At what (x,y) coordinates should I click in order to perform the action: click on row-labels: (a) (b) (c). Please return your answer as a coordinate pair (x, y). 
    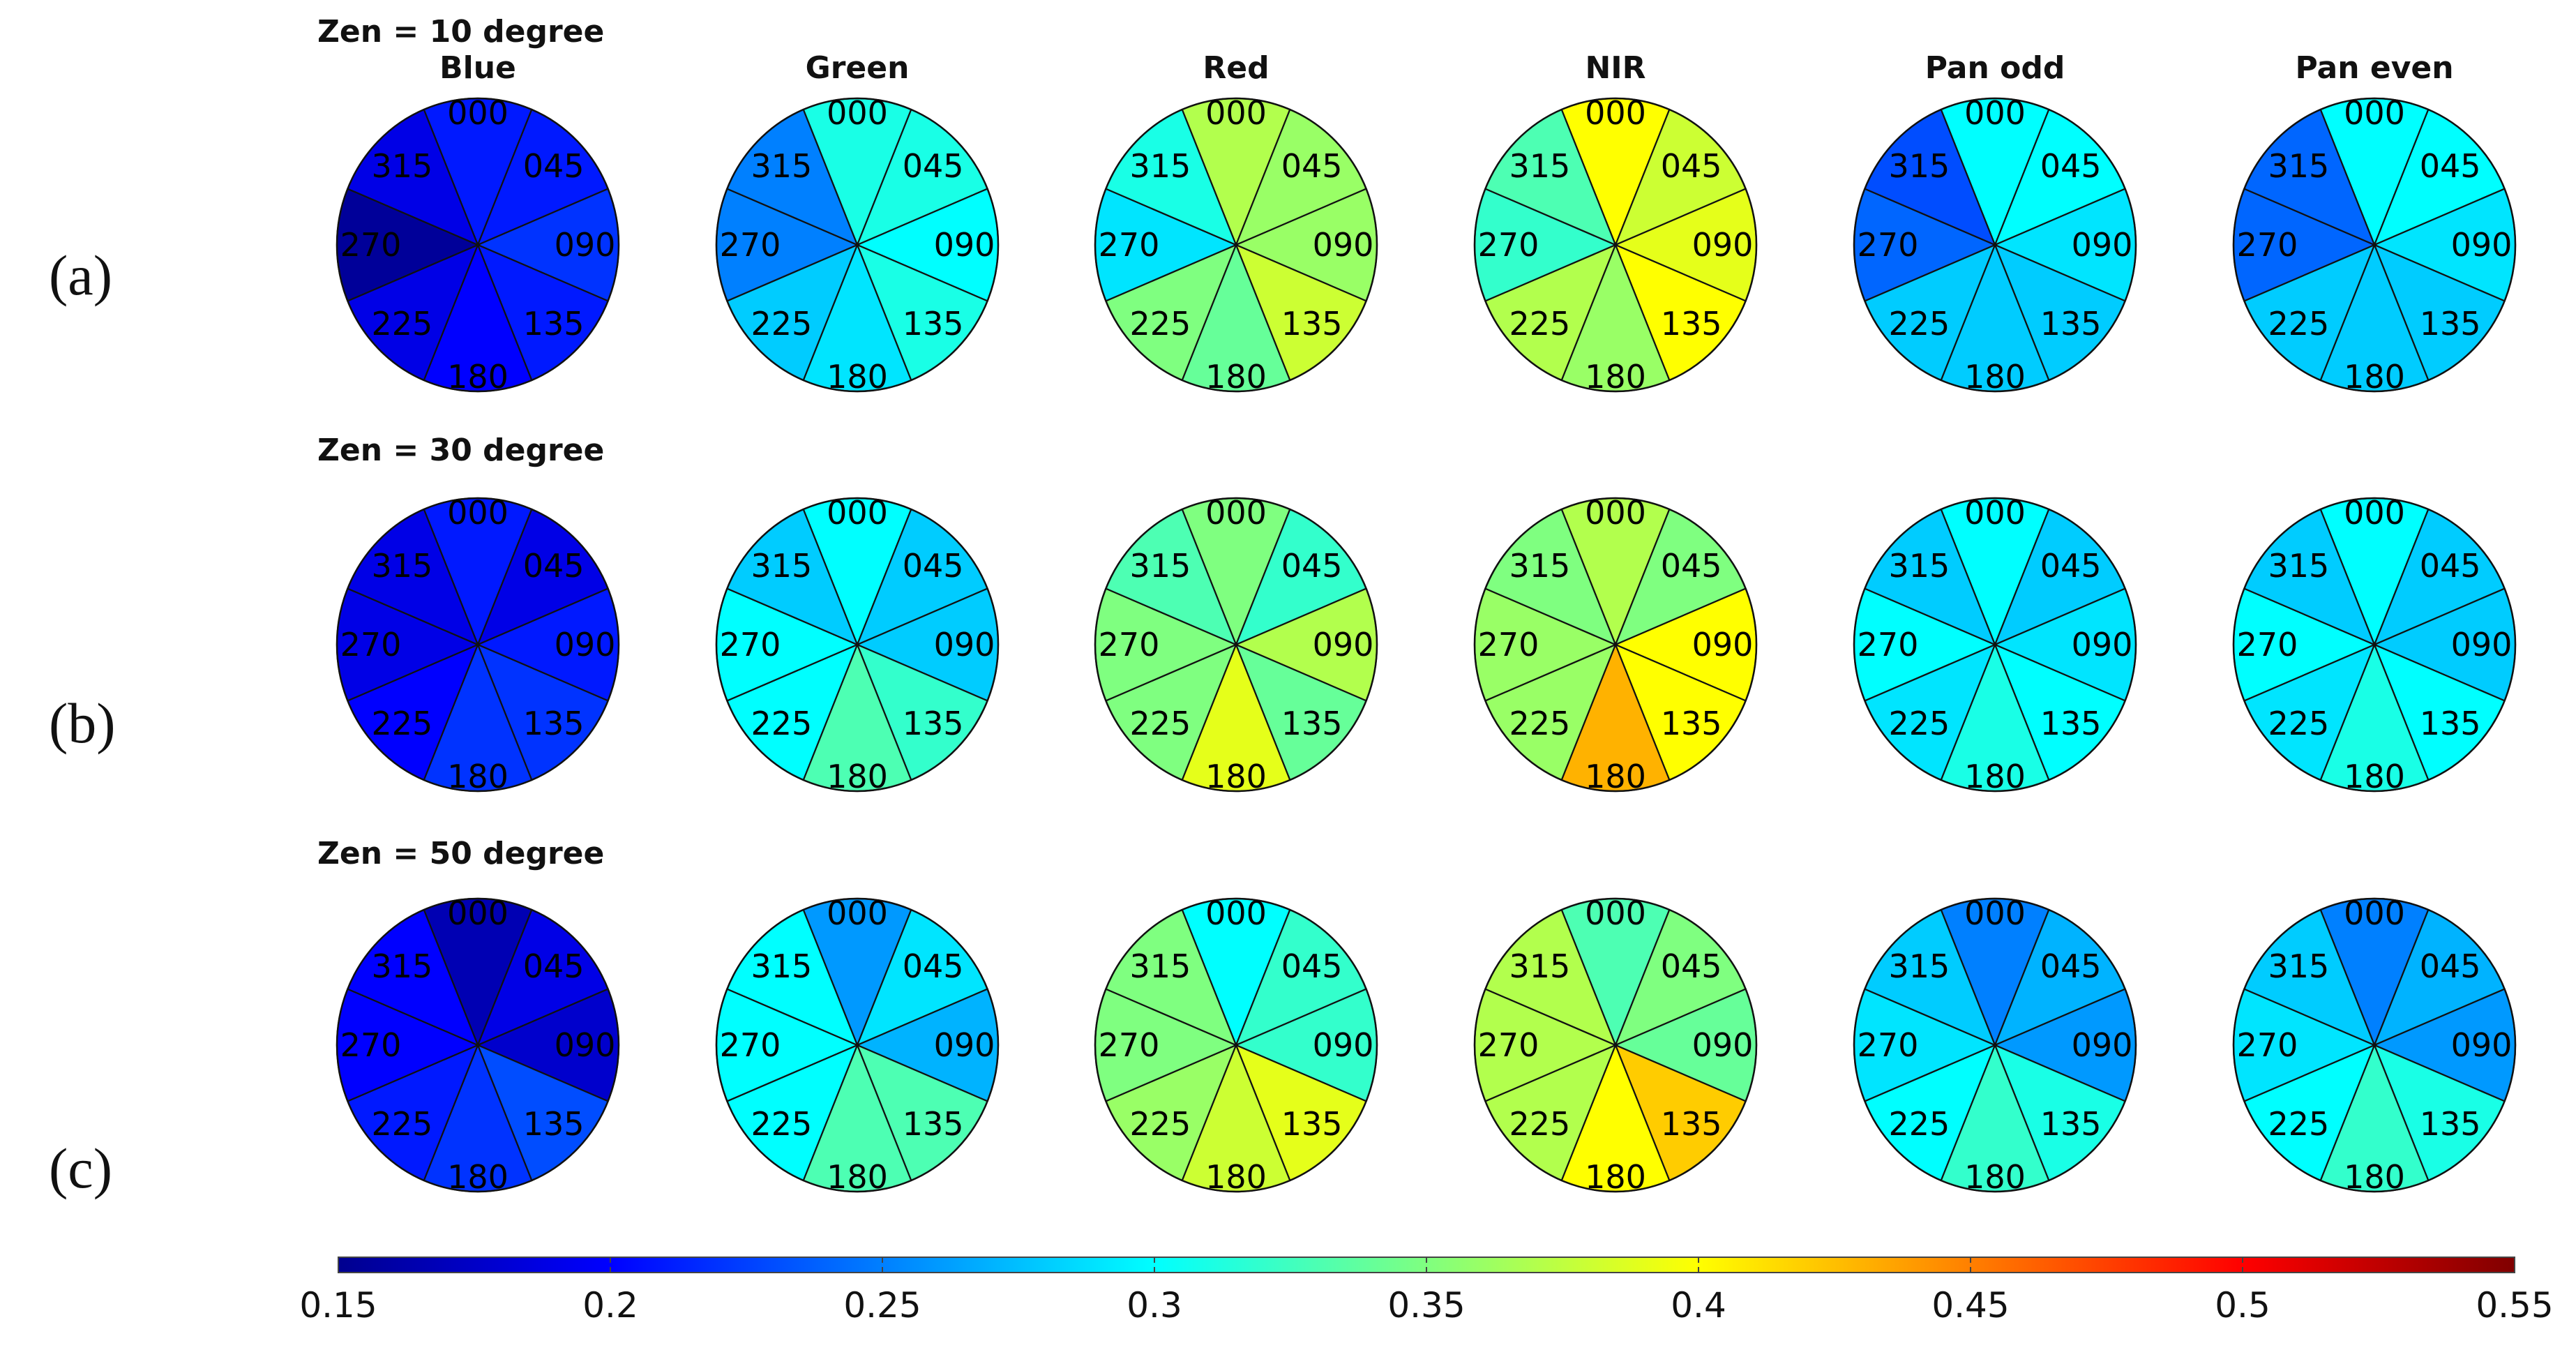
    Looking at the image, I should click on (82, 722).